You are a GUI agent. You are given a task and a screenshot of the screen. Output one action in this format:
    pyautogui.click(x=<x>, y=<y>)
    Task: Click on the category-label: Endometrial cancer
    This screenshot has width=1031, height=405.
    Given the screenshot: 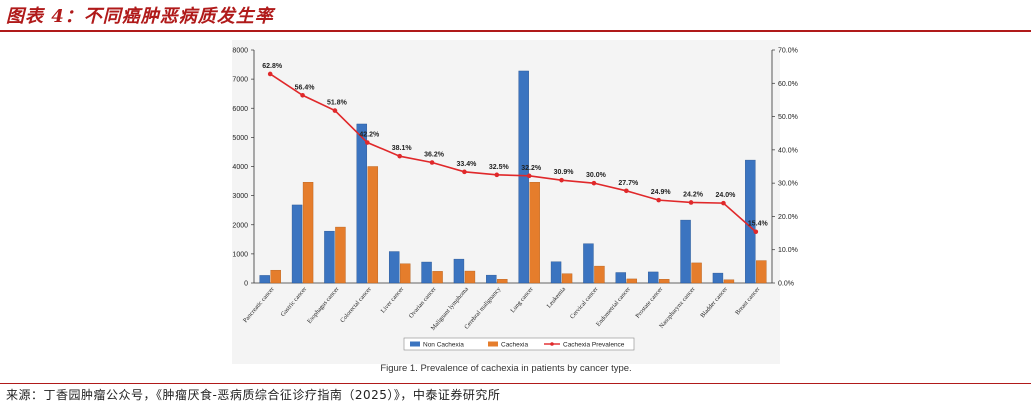 What is the action you would take?
    pyautogui.click(x=614, y=306)
    